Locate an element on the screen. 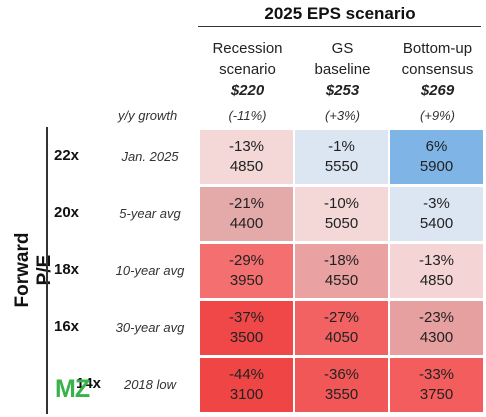  heatmap-cell: -1% 5550 is located at coordinates (341, 157).